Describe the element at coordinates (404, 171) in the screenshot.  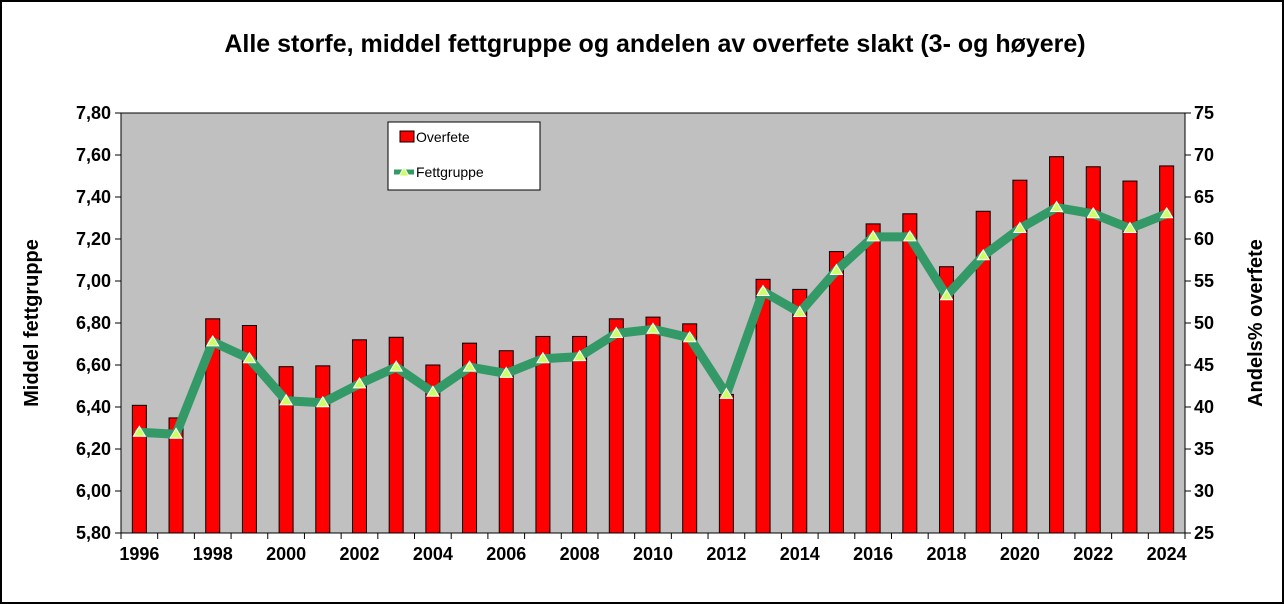
I see `legend-marker-fettgruppe` at that location.